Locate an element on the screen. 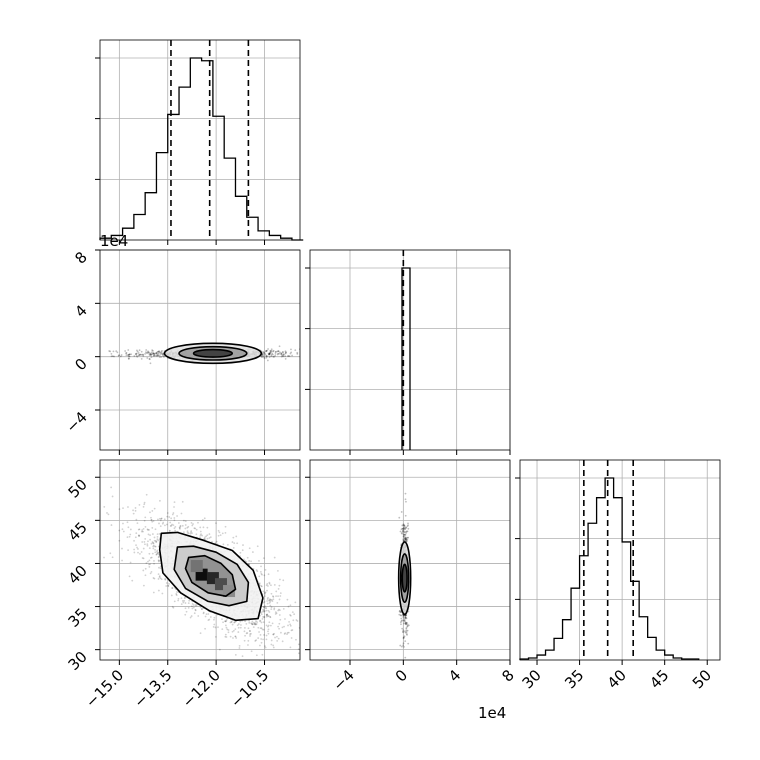  y-tick-label: 35 is located at coordinates (78, 618).